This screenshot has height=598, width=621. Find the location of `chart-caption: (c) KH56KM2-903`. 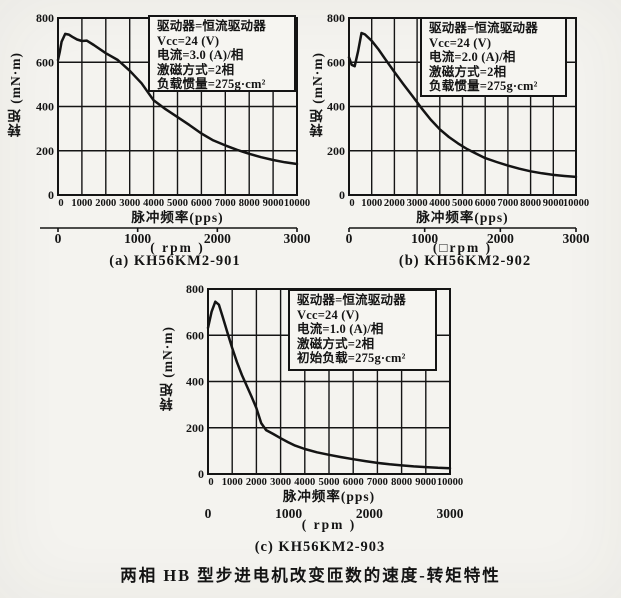

chart-caption: (c) KH56KM2-903 is located at coordinates (320, 547).